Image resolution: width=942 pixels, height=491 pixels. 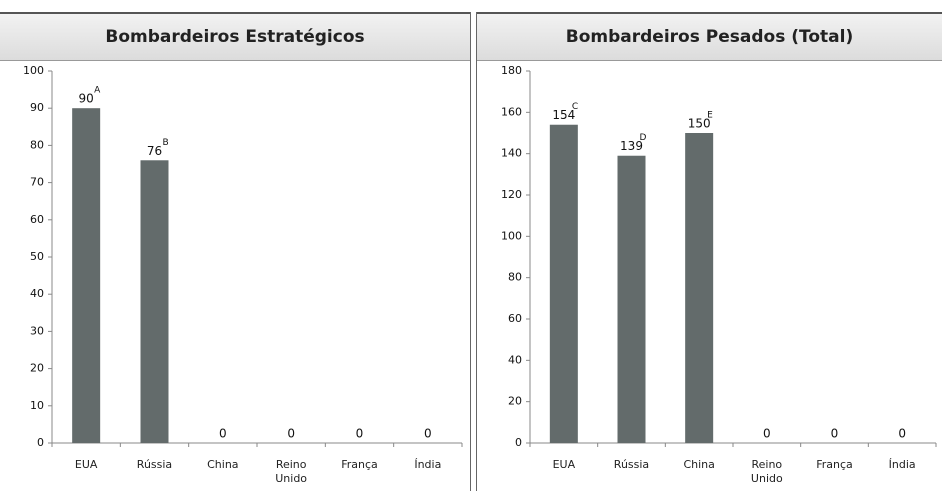 I want to click on data-label: 139, so click(x=631, y=146).